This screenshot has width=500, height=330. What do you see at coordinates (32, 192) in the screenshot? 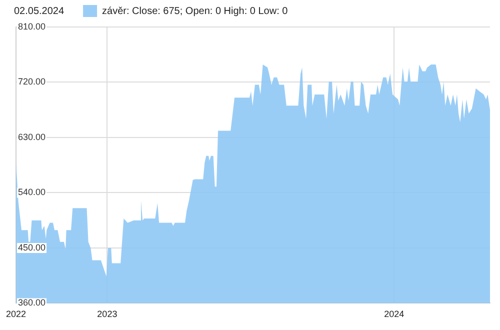
I see `y-tick-label: 540.00` at bounding box center [32, 192].